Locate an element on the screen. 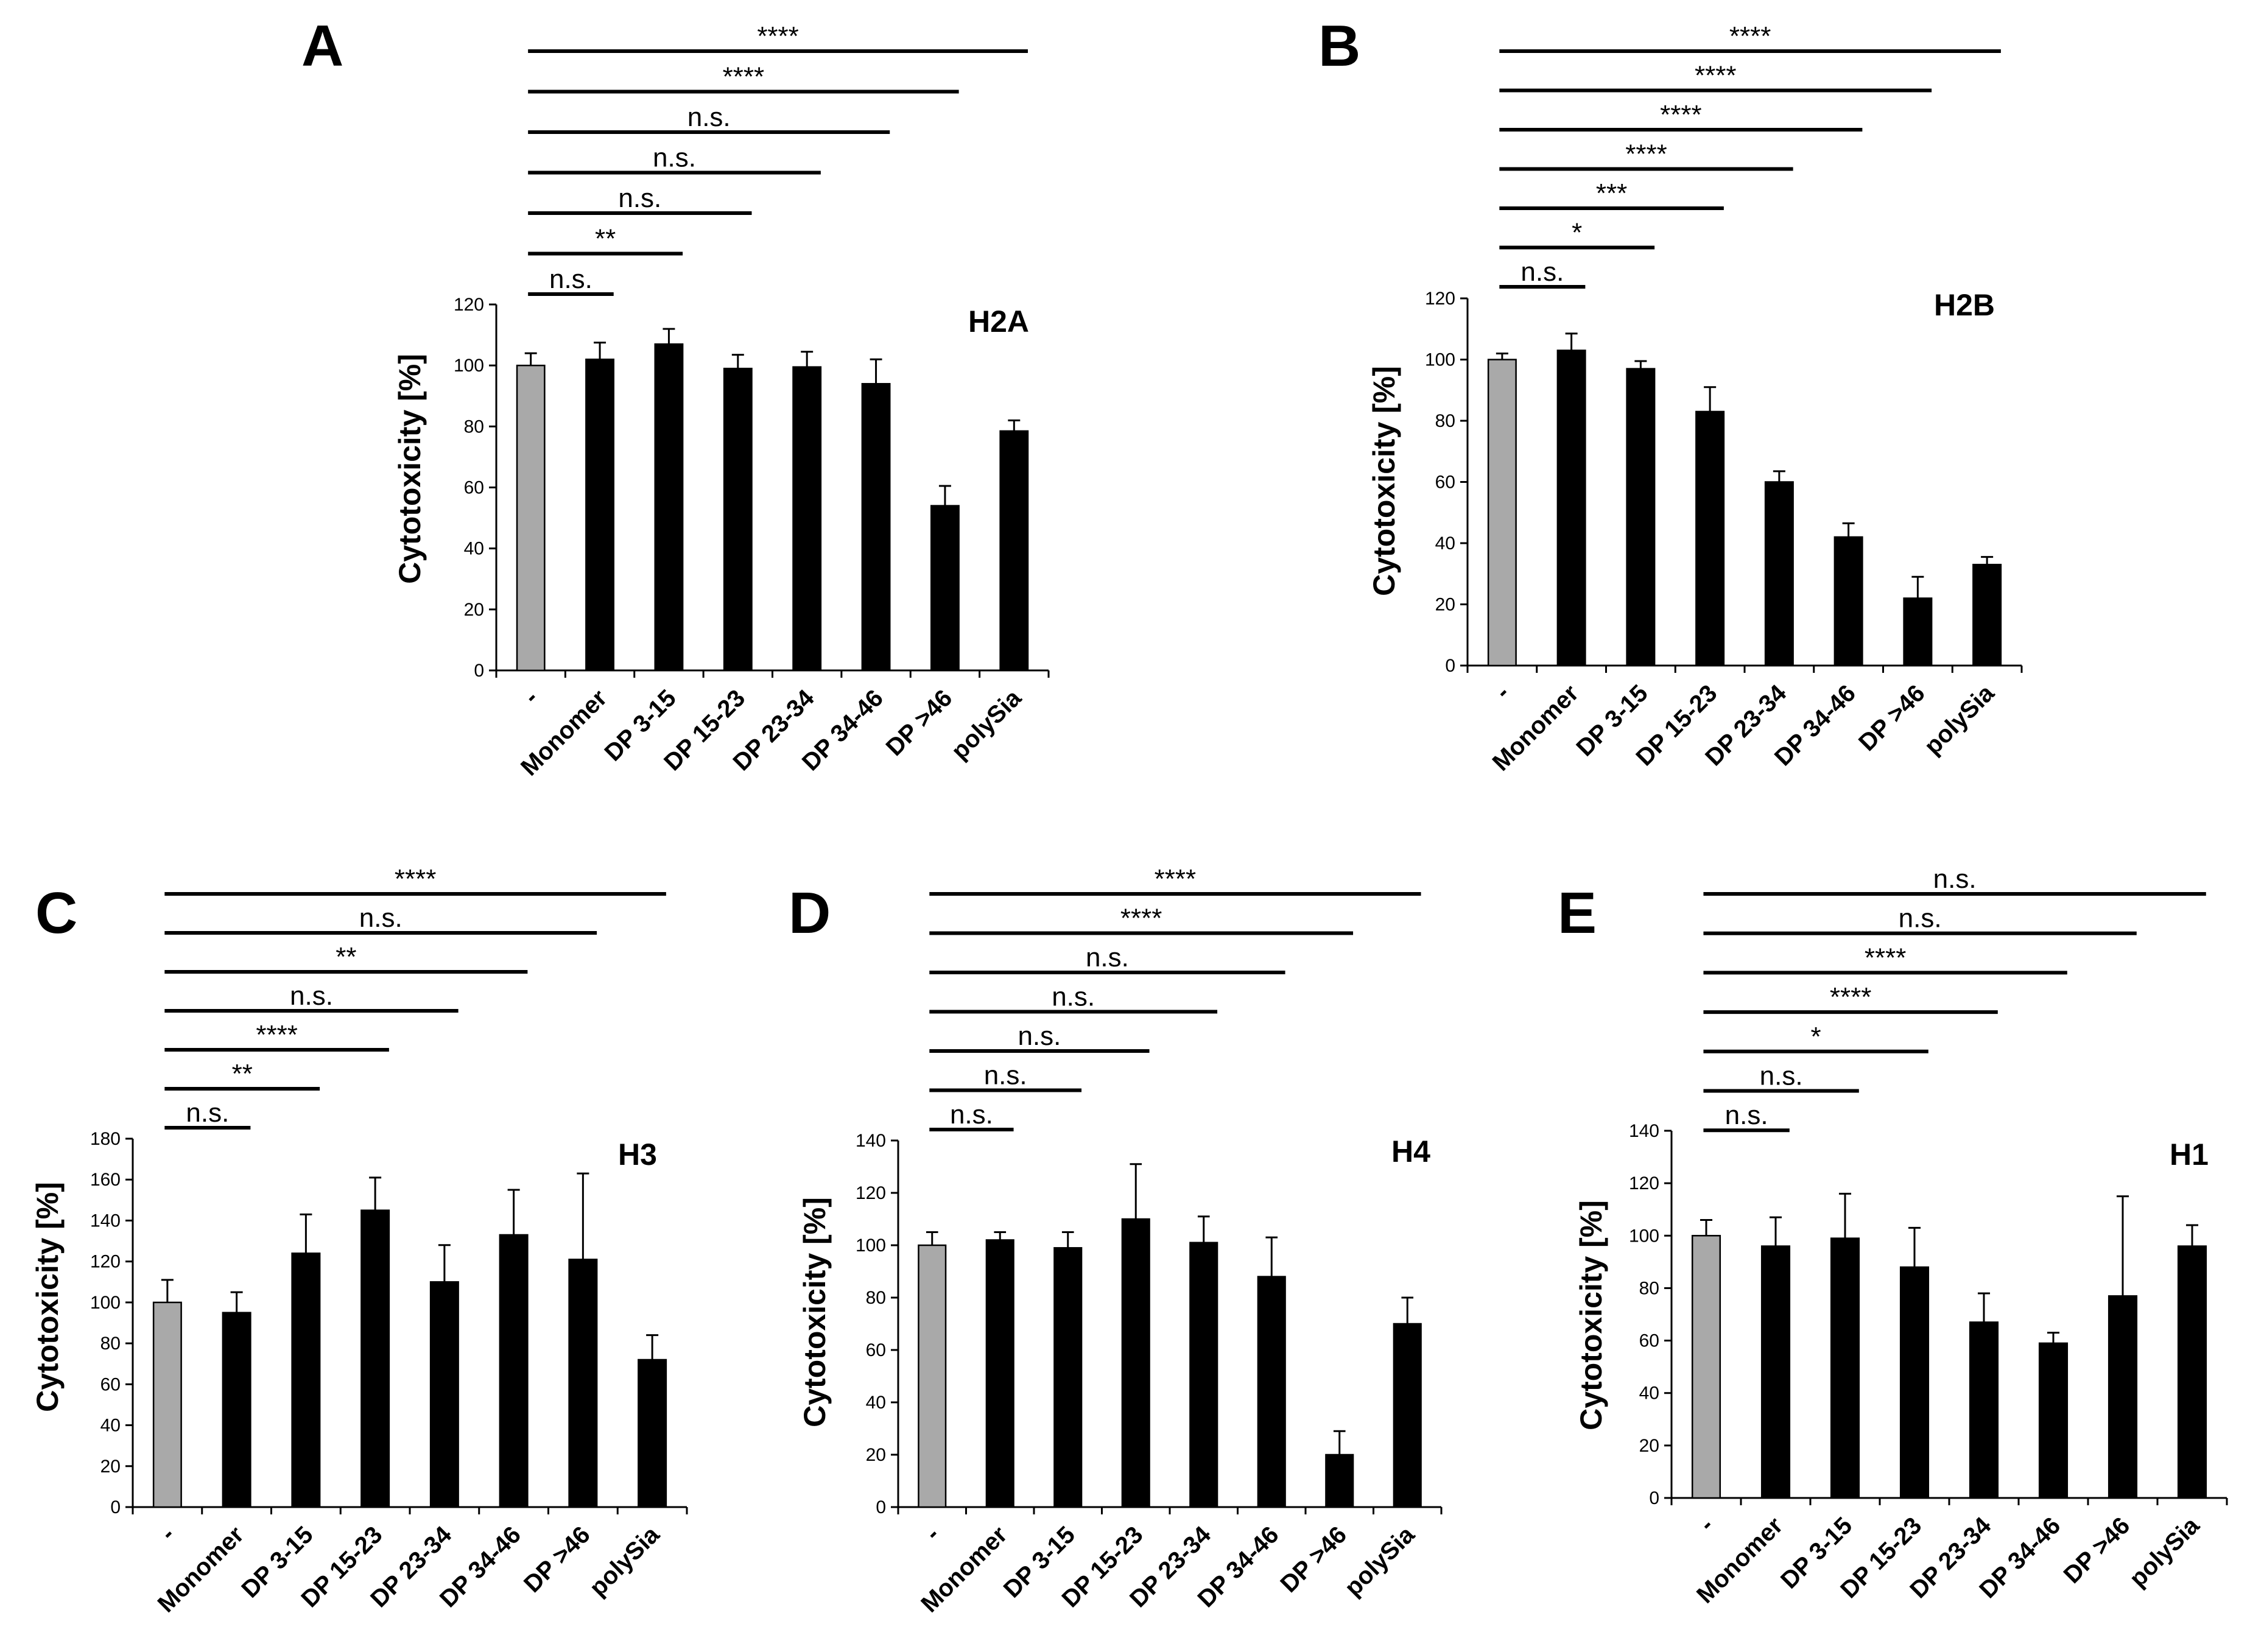 The width and height of the screenshot is (2250, 1652). chart-title: H2A is located at coordinates (998, 322).